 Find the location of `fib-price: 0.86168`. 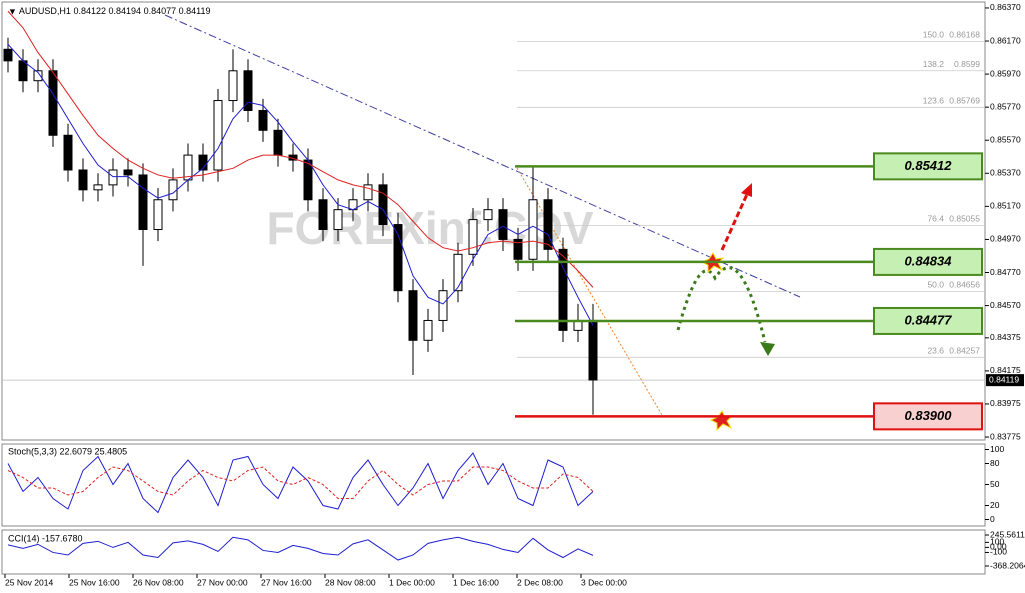

fib-price: 0.86168 is located at coordinates (964, 35).